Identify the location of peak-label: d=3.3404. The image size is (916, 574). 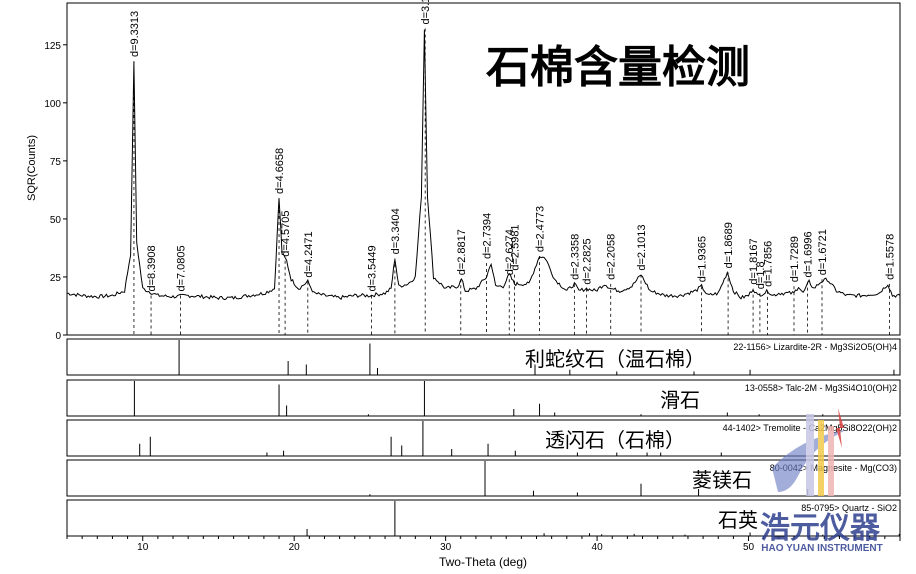
(396, 231).